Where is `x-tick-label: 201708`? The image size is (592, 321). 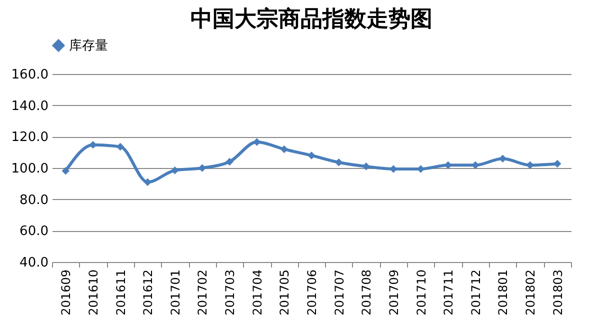
x-tick-label: 201708 is located at coordinates (367, 293).